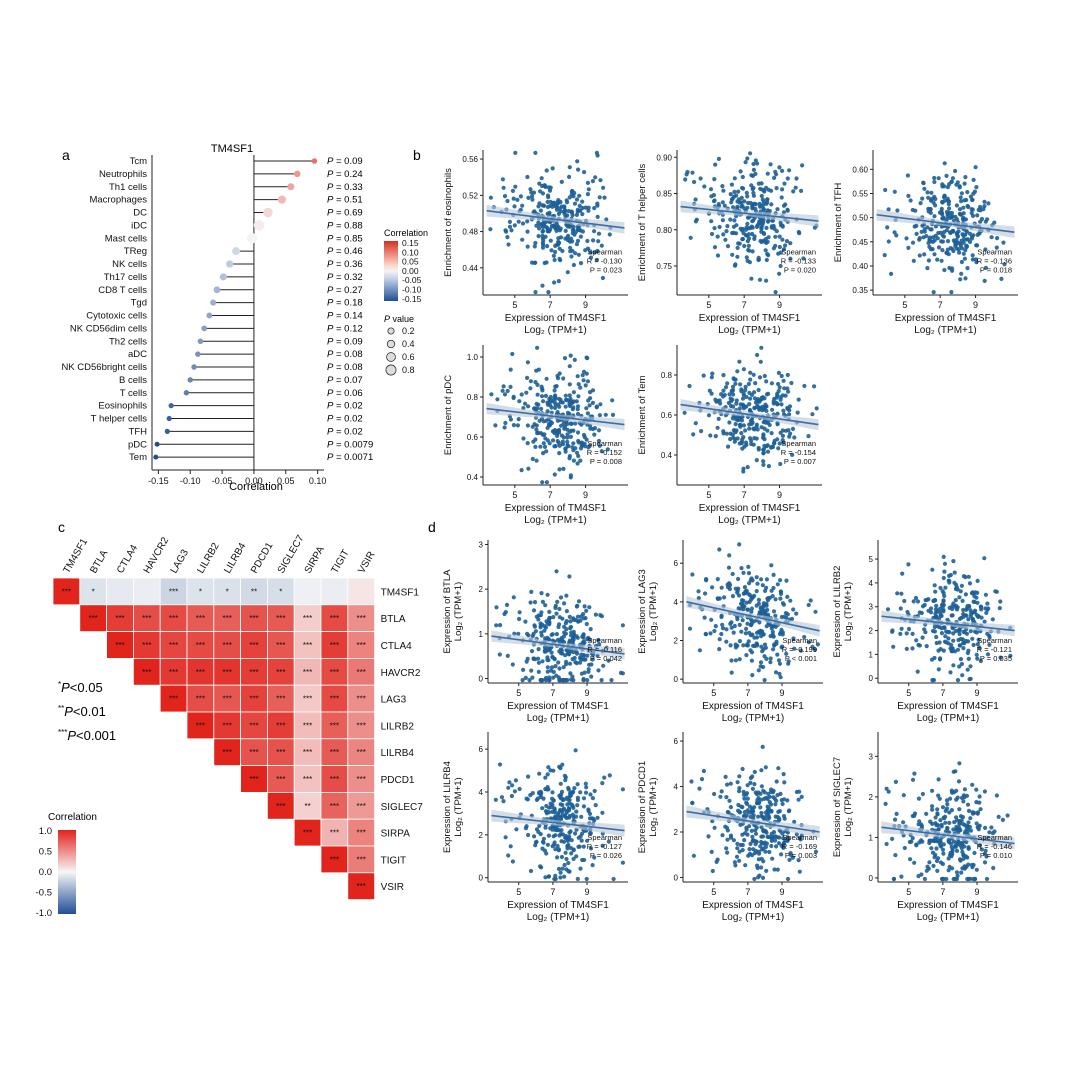  I want to click on stat-p: P = 0.003, so click(801, 855).